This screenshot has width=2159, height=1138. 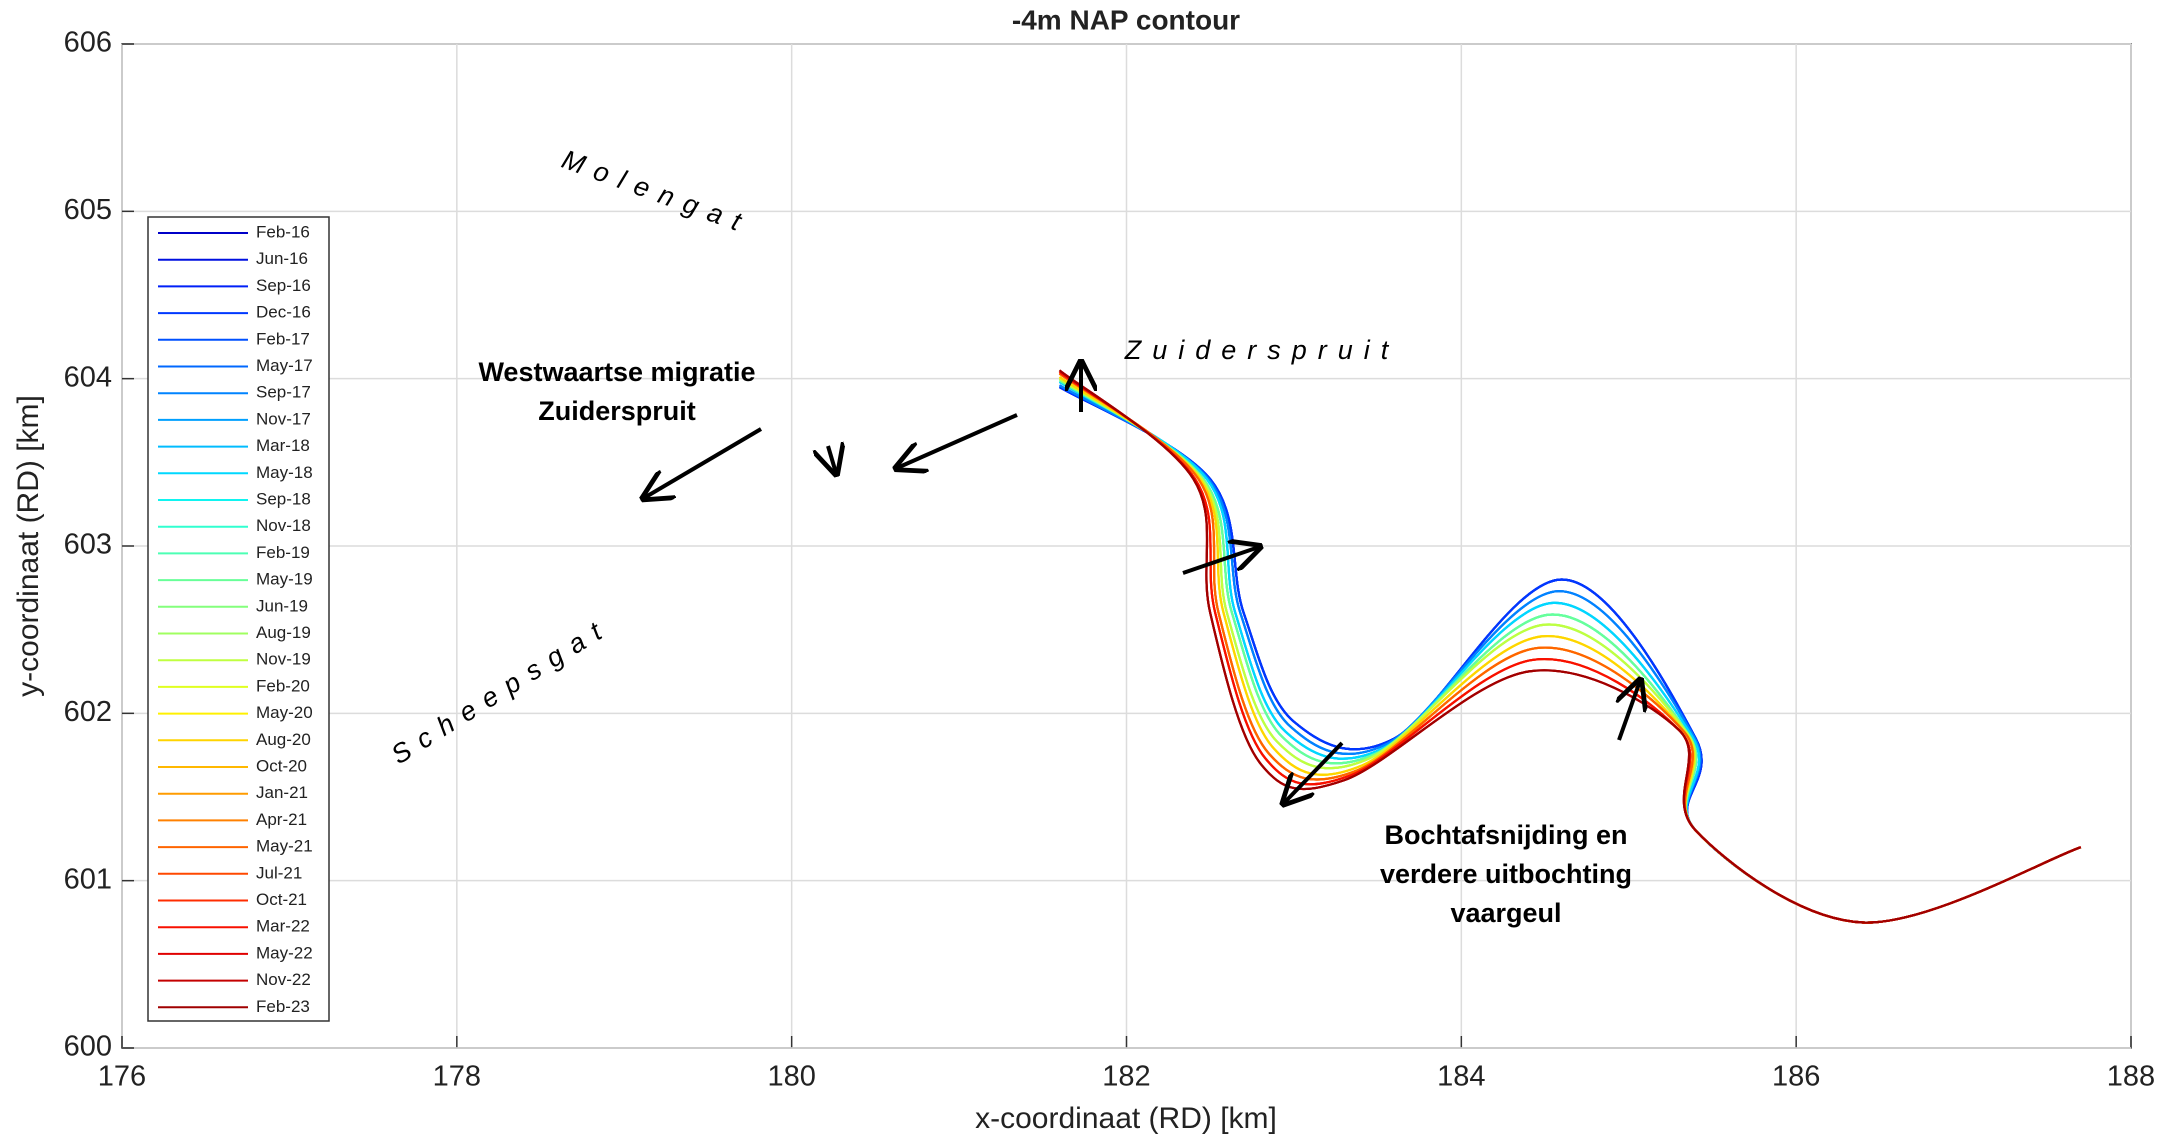 I want to click on legend-label: May-20, so click(x=284, y=712).